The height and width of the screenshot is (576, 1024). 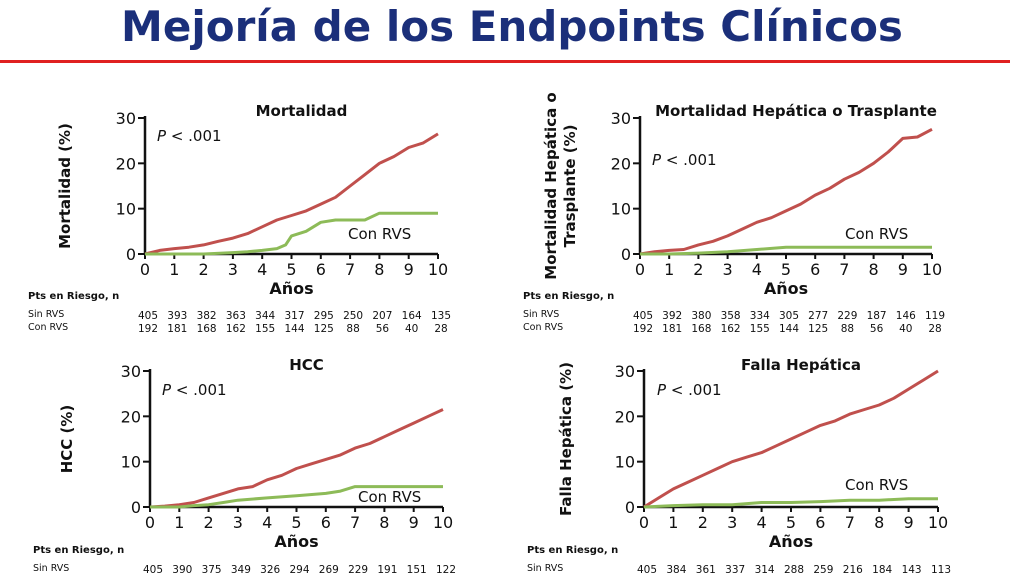 I want to click on chart4-risk-value: 113, so click(x=941, y=570).